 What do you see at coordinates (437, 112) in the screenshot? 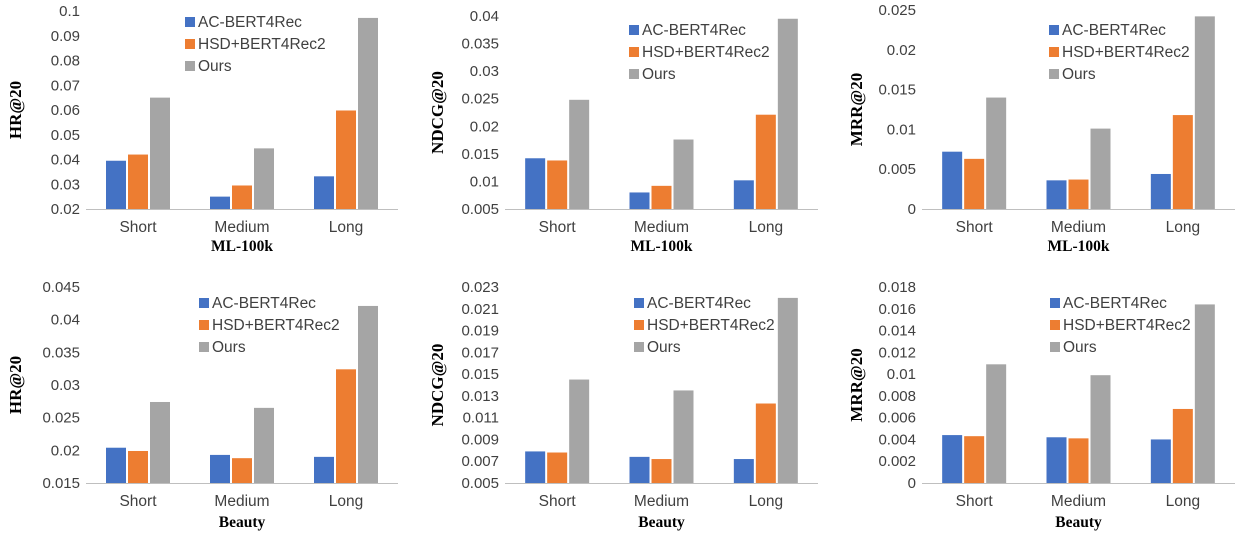
I see `y-axis-title: NDCG@20` at bounding box center [437, 112].